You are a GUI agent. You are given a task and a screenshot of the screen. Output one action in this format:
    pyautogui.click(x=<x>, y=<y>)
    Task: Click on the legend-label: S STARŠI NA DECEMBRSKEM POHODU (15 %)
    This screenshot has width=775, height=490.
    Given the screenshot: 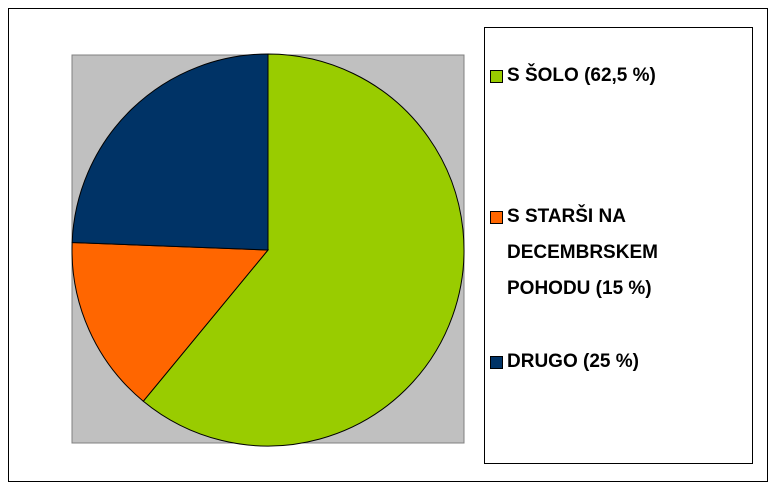 What is the action you would take?
    pyautogui.click(x=582, y=252)
    